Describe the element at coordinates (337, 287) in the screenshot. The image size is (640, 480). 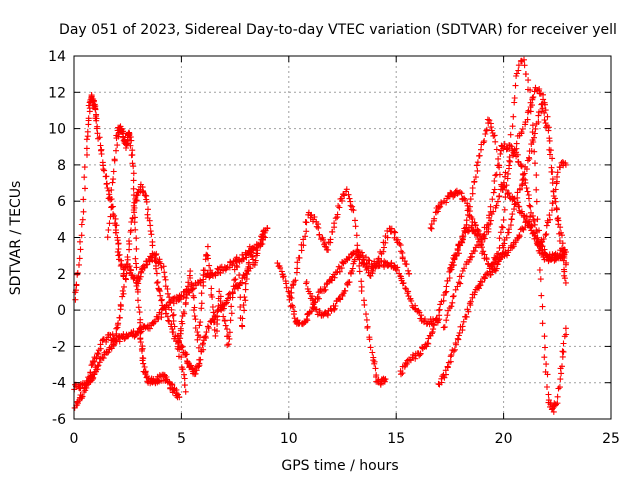
I see `series-G` at that location.